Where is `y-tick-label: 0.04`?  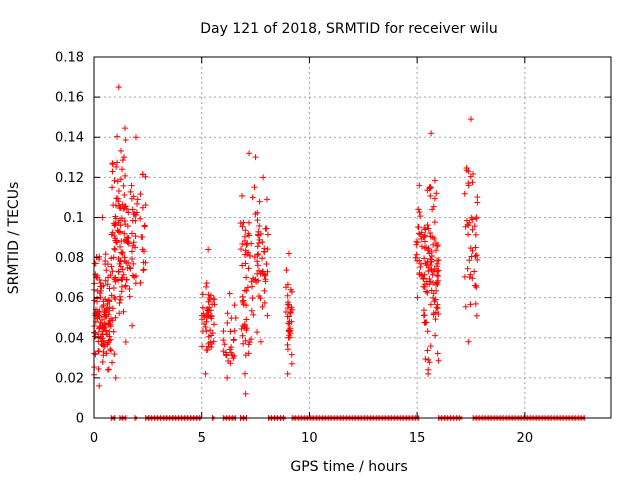
y-tick-label: 0.04 is located at coordinates (69, 338).